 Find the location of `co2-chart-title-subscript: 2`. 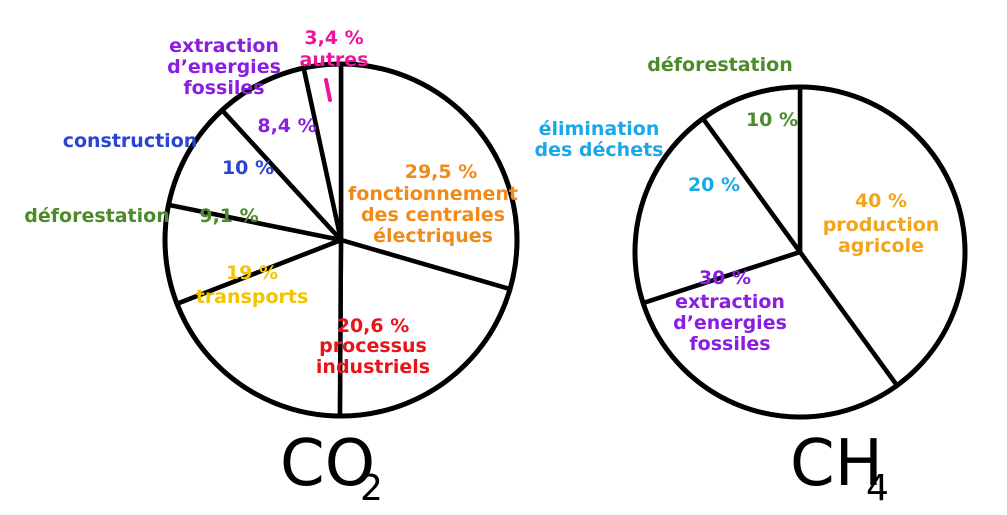

co2-chart-title-subscript: 2 is located at coordinates (371, 488).